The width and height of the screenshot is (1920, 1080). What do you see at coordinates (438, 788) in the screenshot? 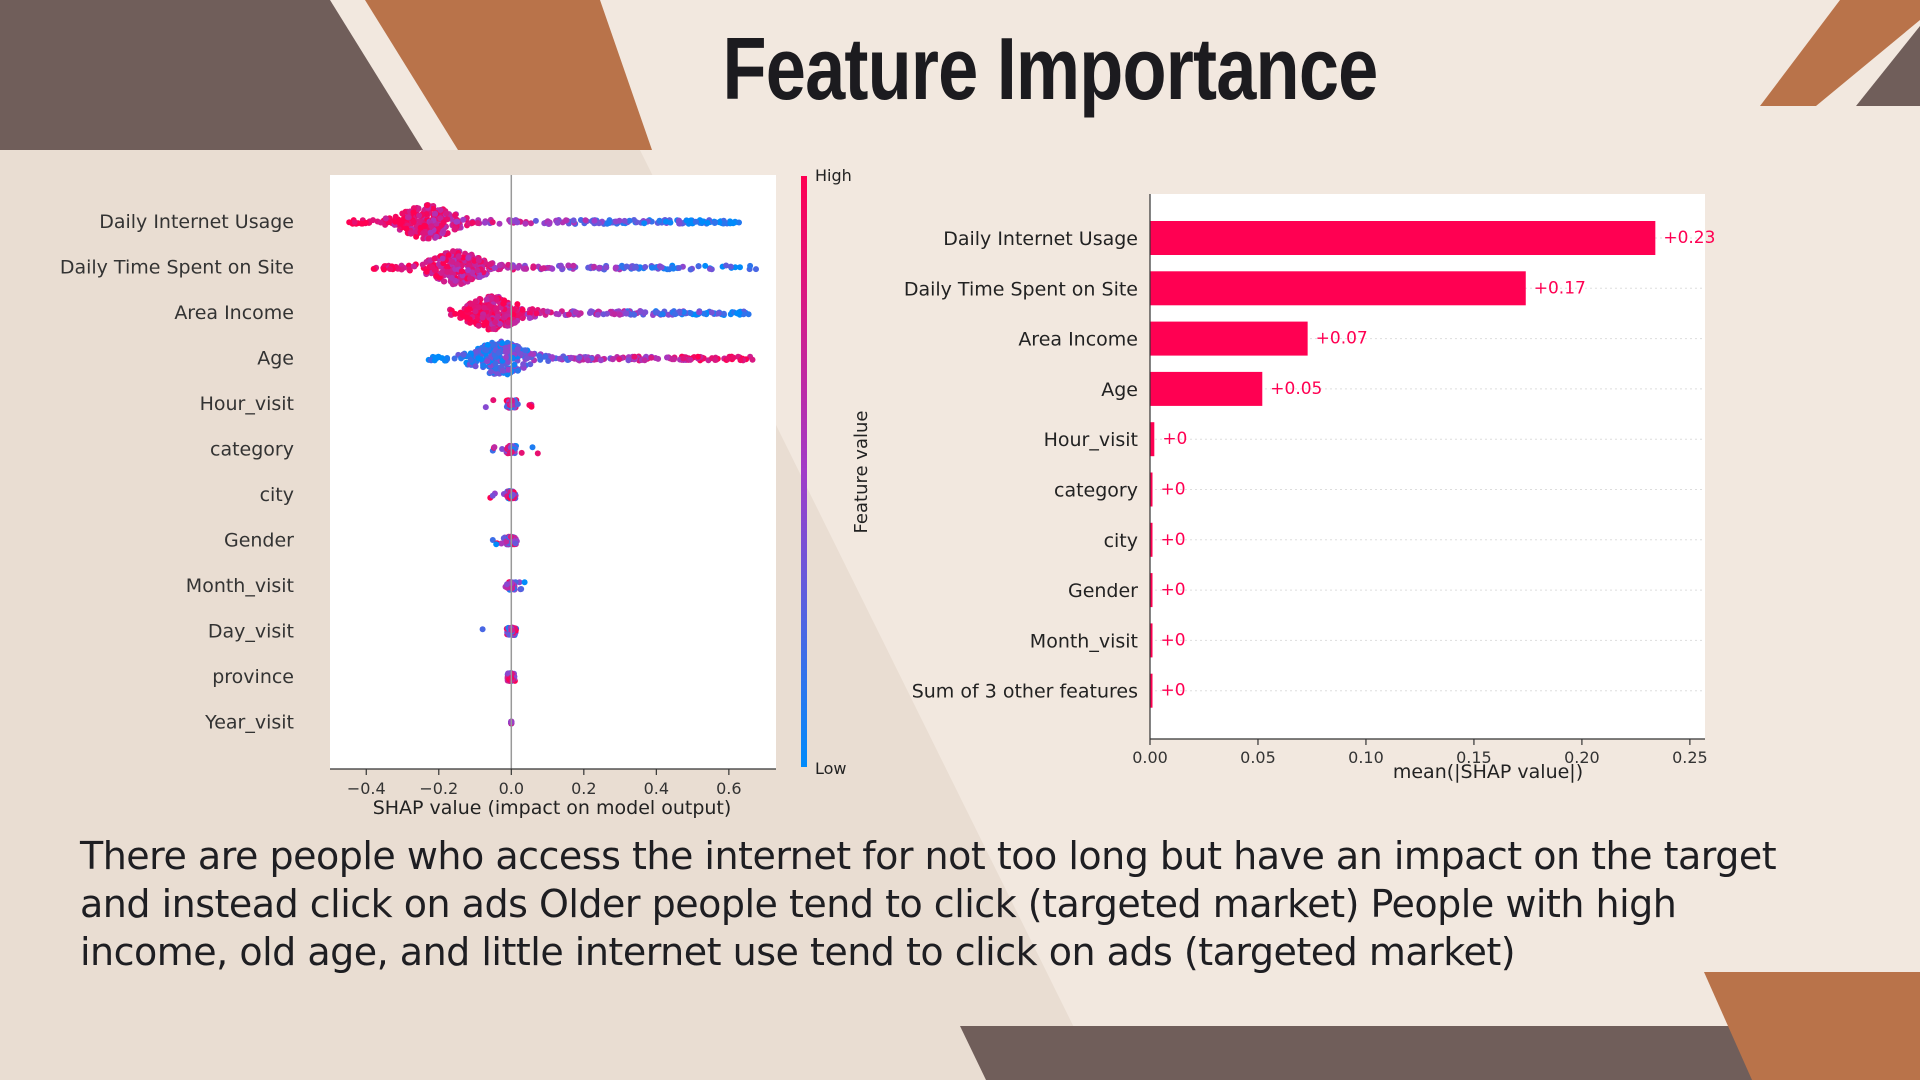
I see `beeswarm-tick-label: −0.2` at bounding box center [438, 788].